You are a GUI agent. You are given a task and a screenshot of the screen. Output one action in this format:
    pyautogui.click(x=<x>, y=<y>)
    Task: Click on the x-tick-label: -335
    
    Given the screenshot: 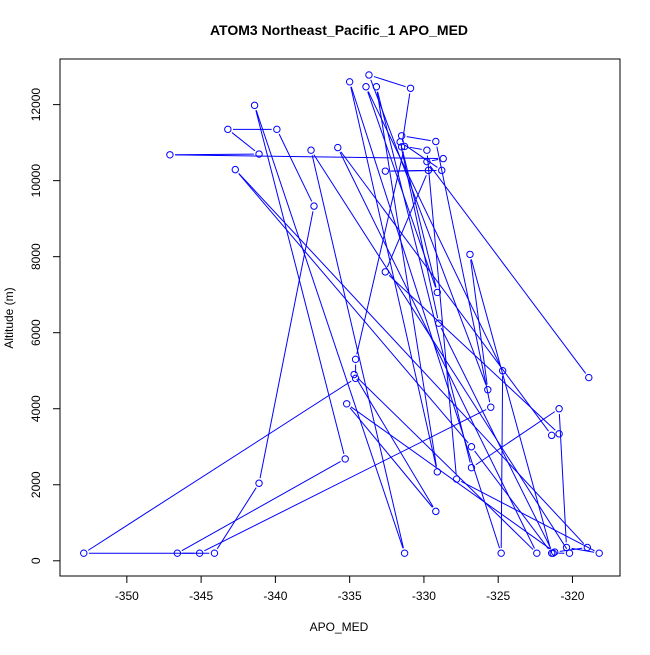 What is the action you would take?
    pyautogui.click(x=350, y=596)
    